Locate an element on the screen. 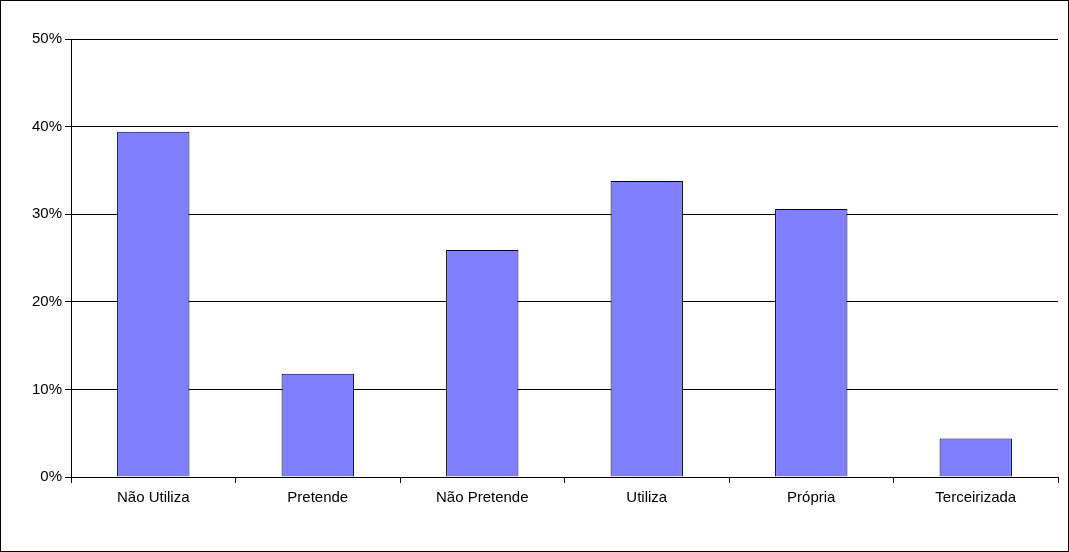 This screenshot has height=552, width=1069. x-tick-label: Própria is located at coordinates (812, 497).